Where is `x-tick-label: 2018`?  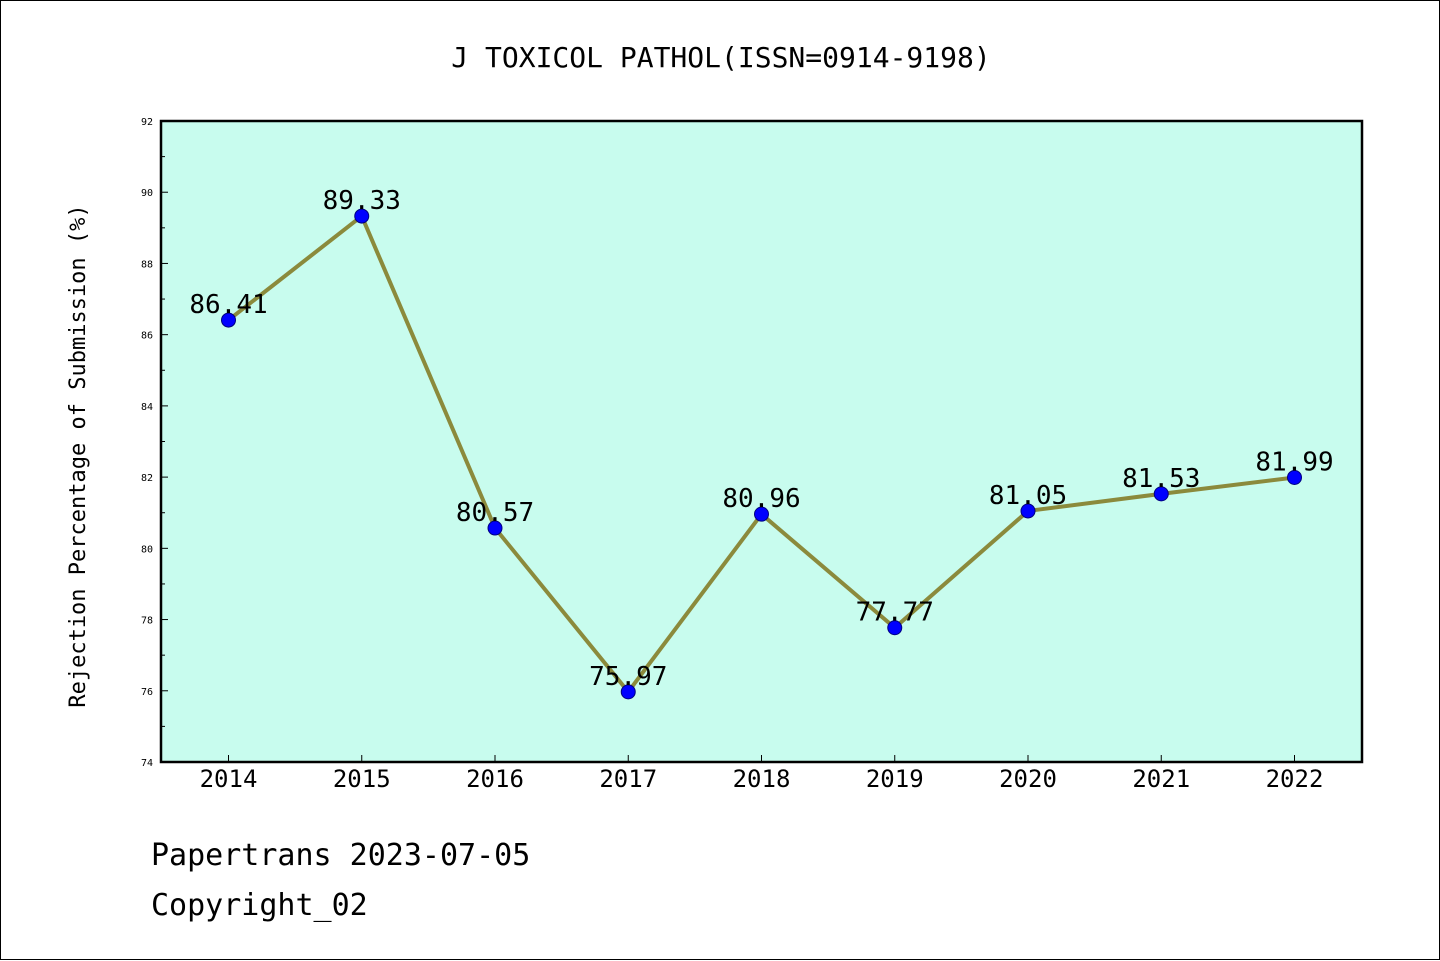
x-tick-label: 2018 is located at coordinates (762, 779).